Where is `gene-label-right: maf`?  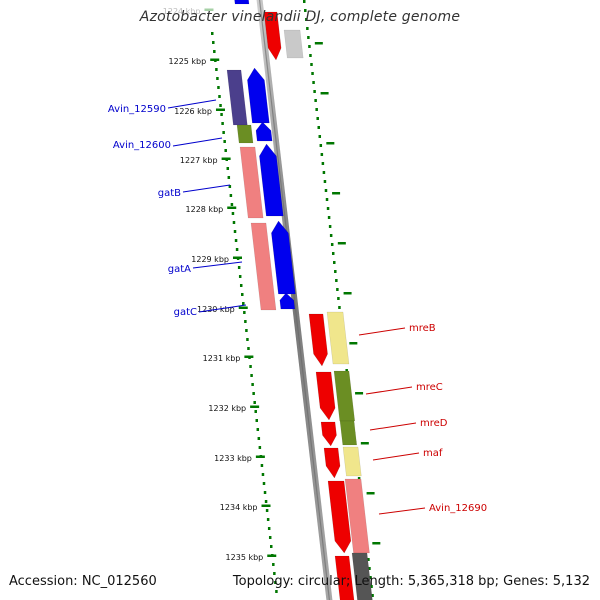
gene-label-right: maf is located at coordinates (433, 453).